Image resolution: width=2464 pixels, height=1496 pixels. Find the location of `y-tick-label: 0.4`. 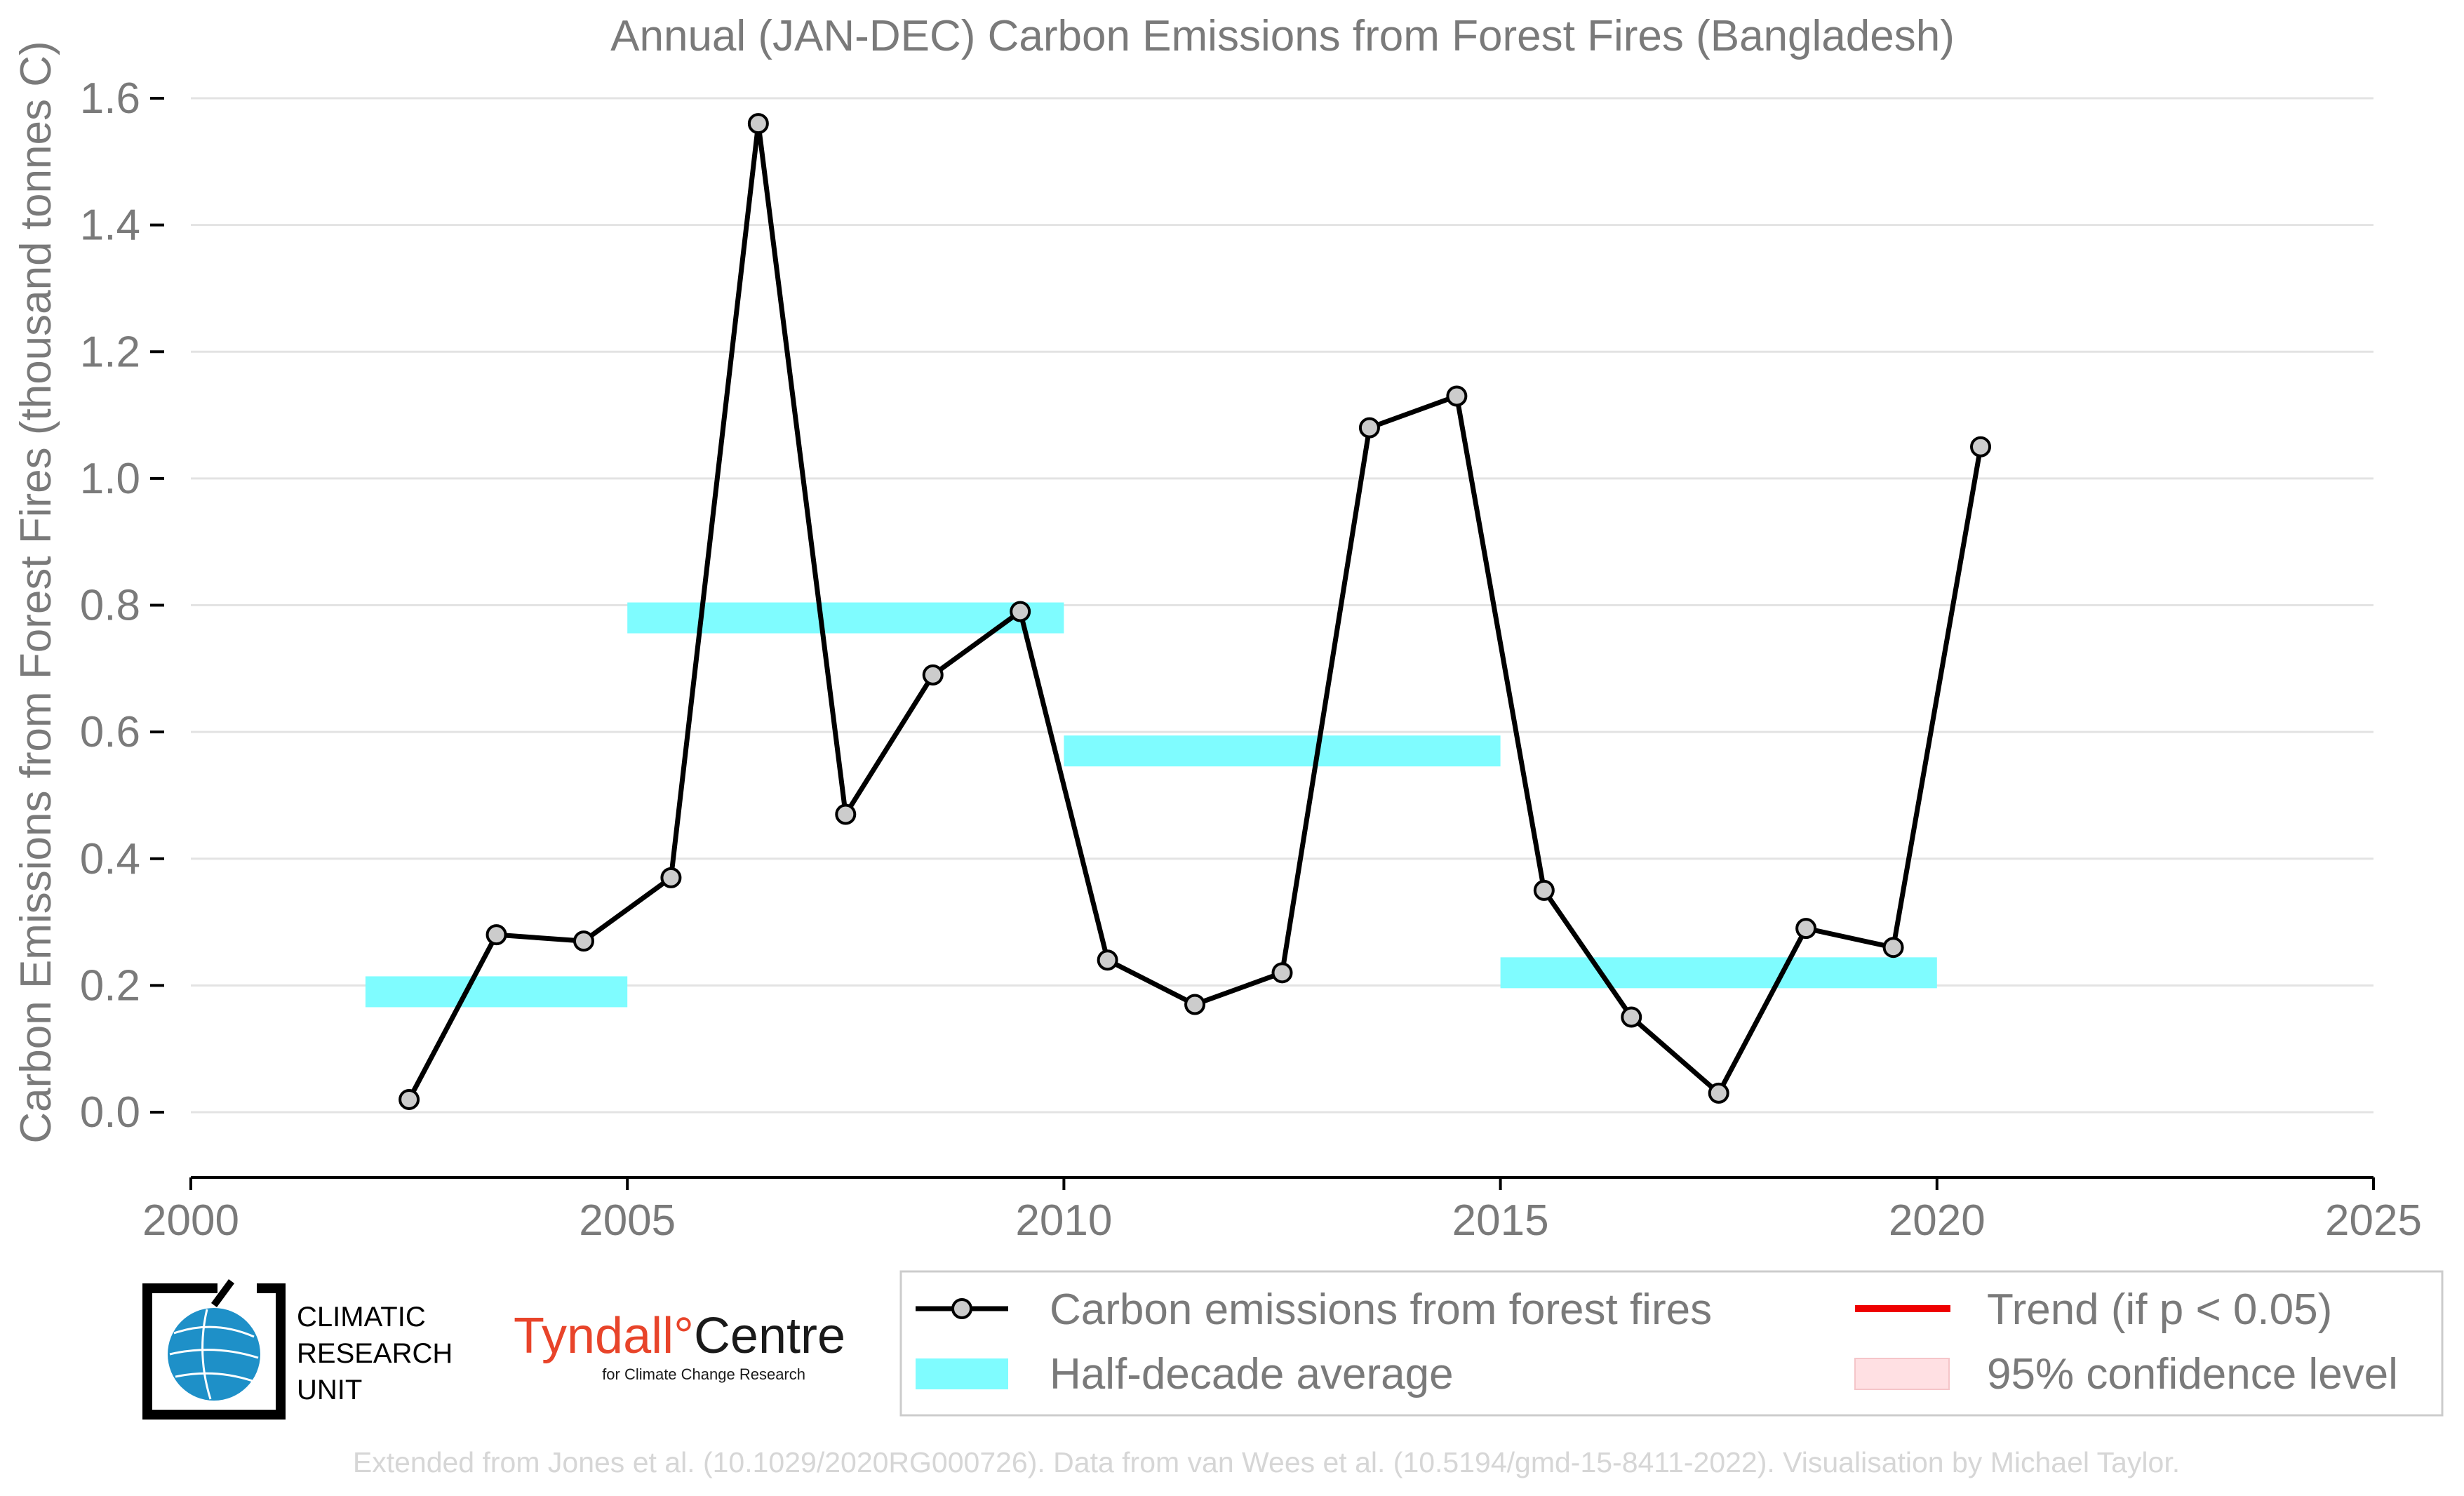

y-tick-label: 0.4 is located at coordinates (110, 859).